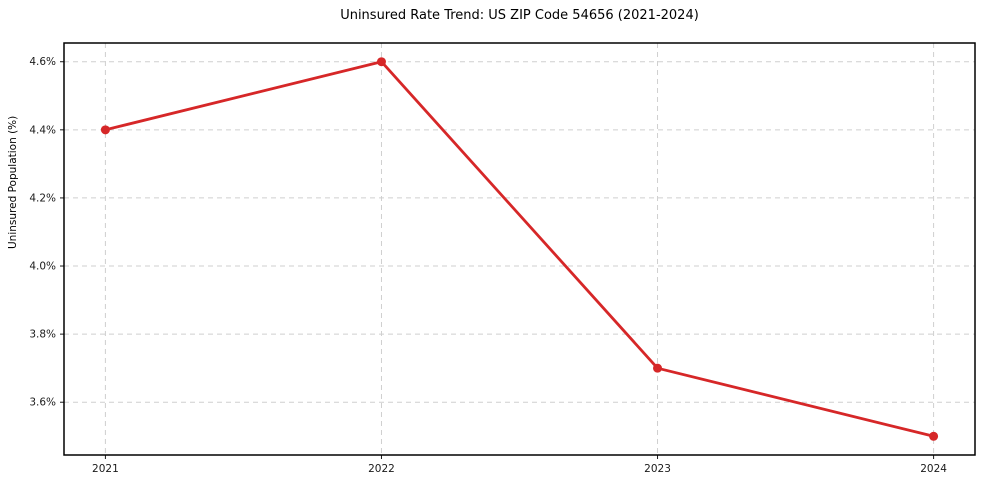  What do you see at coordinates (105, 469) in the screenshot?
I see `x-tick-label: 2021` at bounding box center [105, 469].